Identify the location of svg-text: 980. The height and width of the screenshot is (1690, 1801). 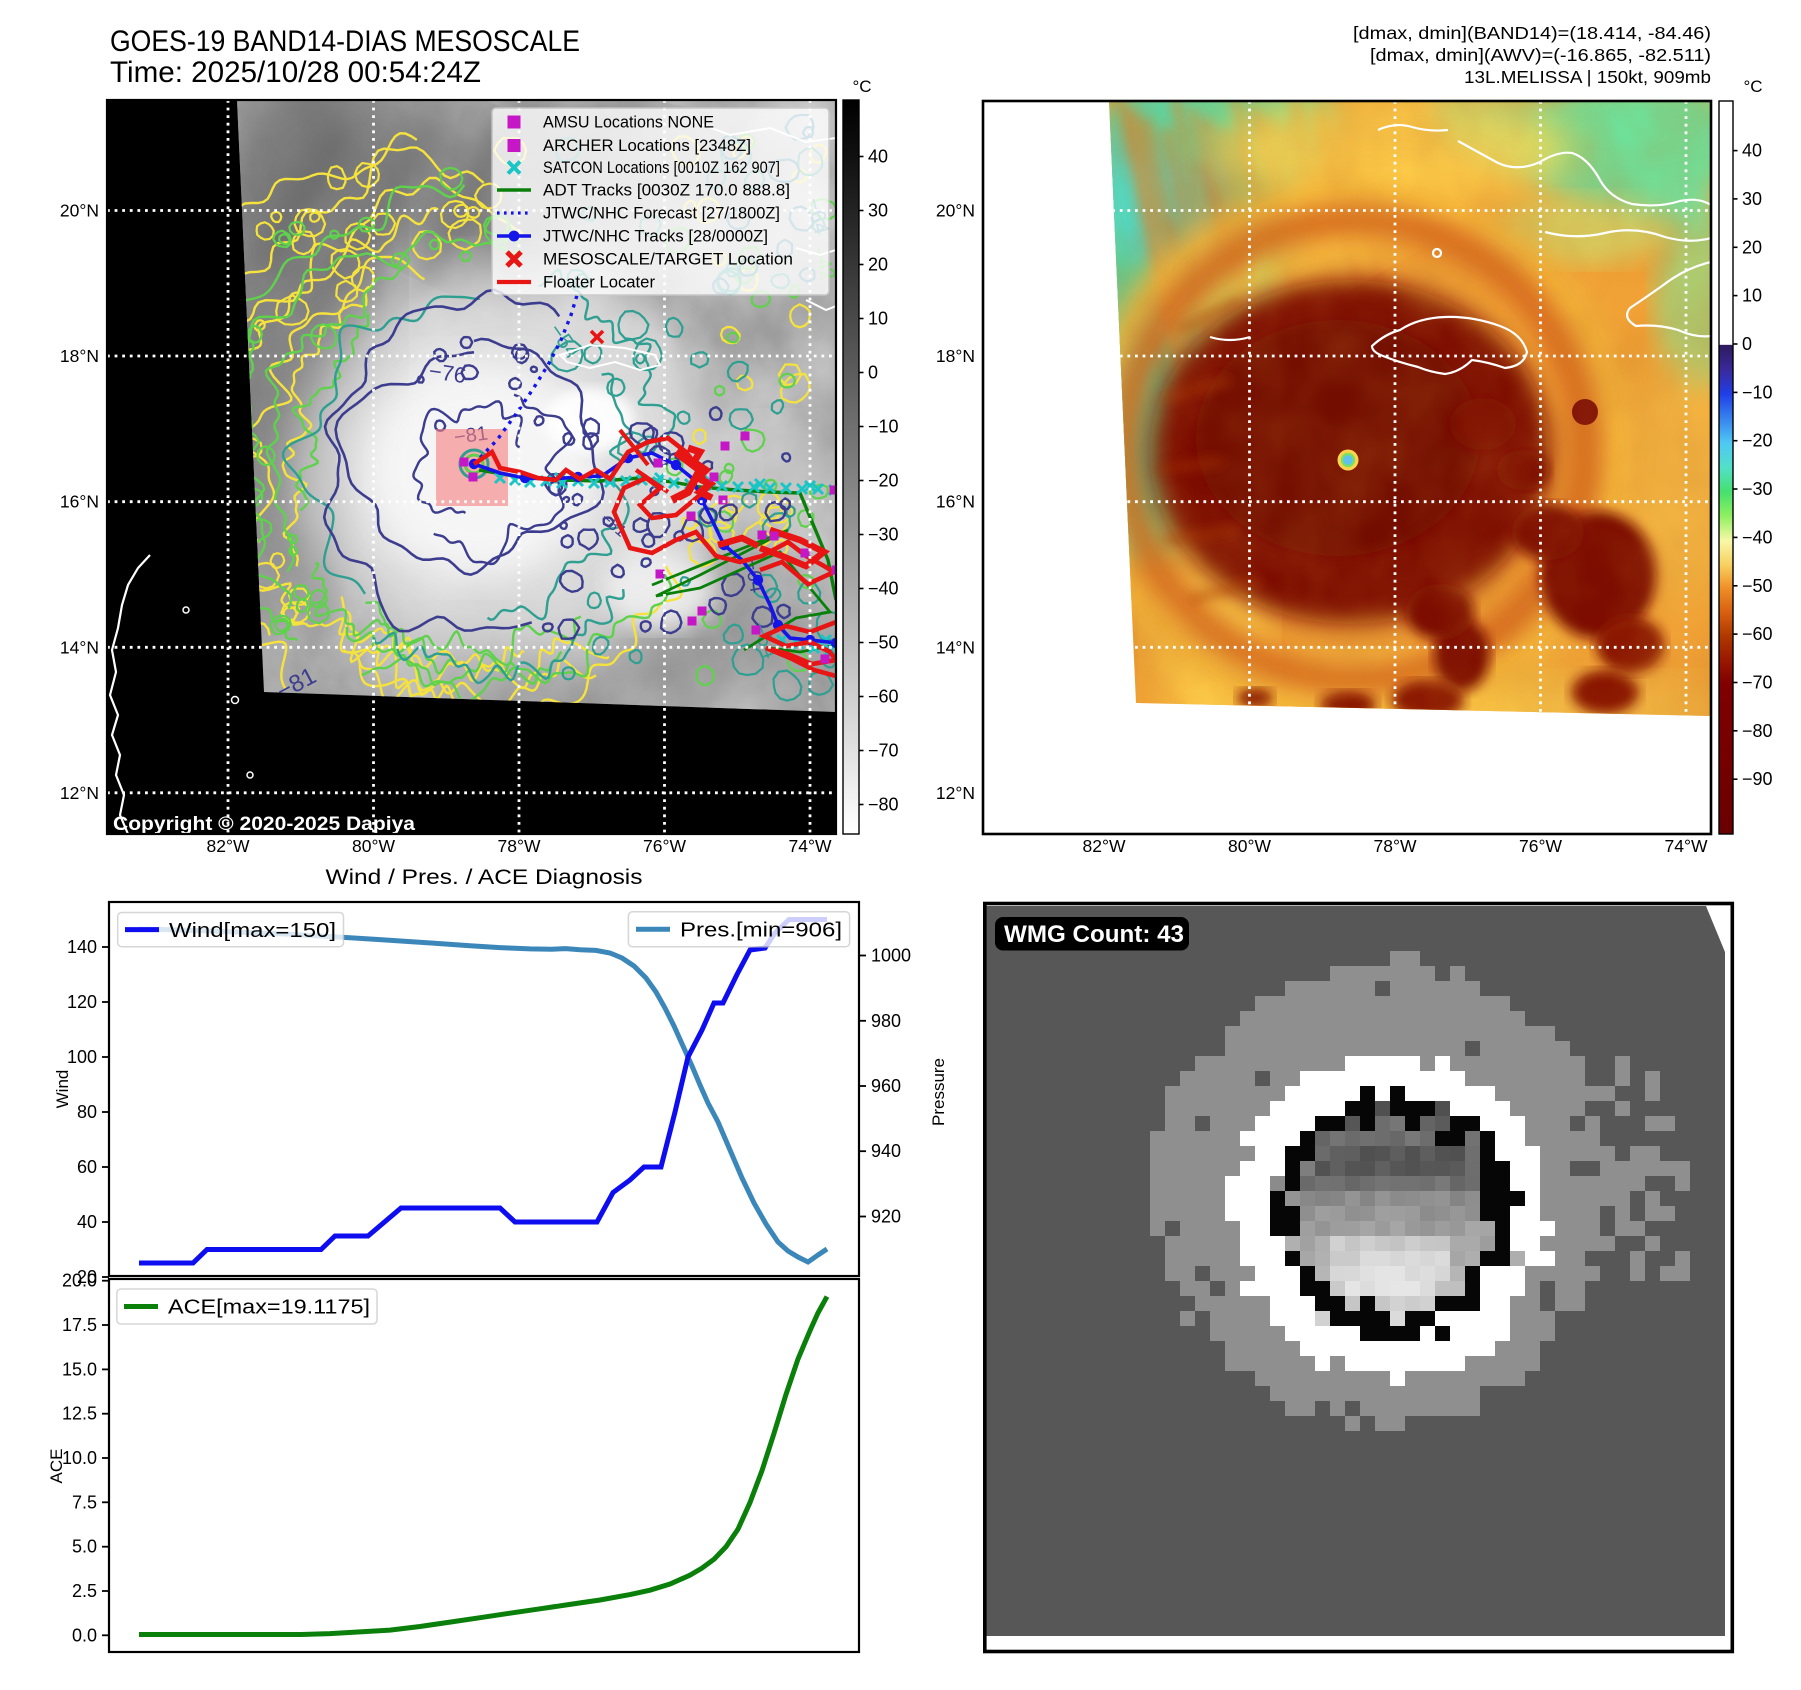
(886, 1021).